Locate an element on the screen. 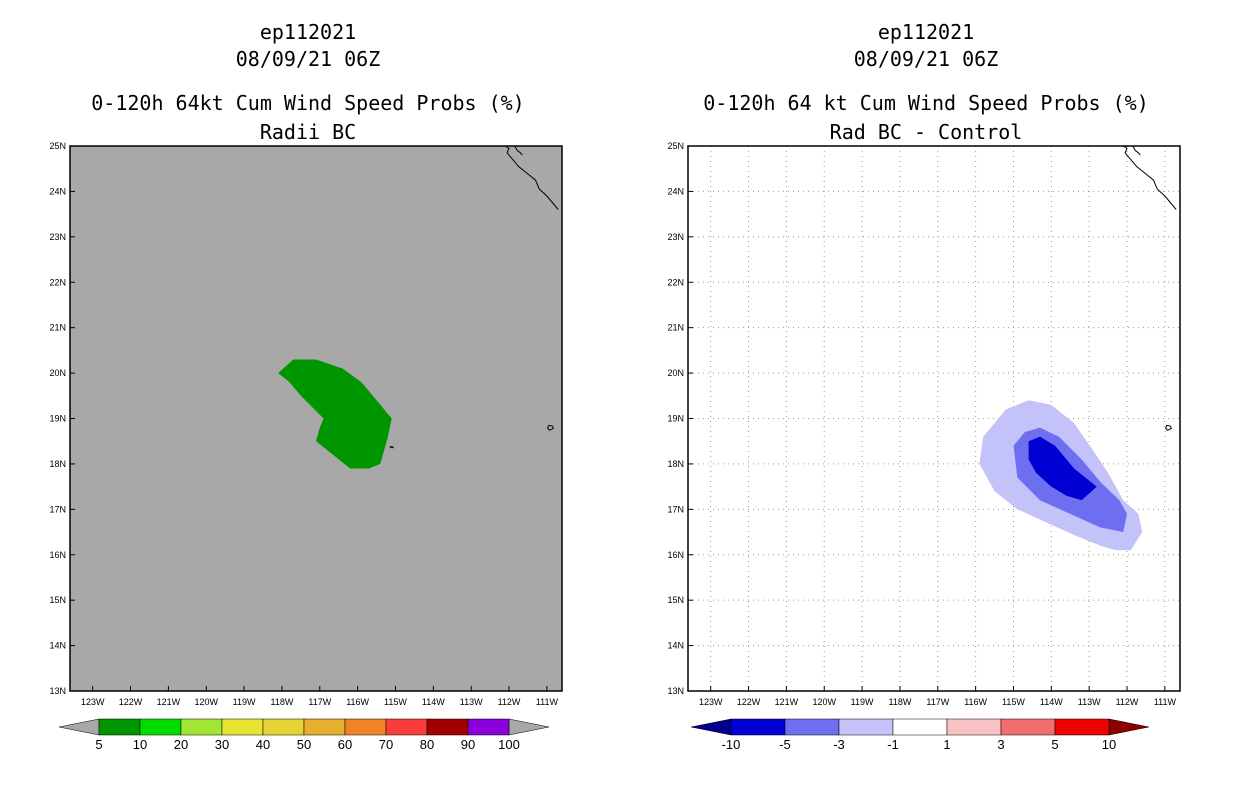 This screenshot has width=1236, height=800. left-x-tick-label: 117W is located at coordinates (319, 702).